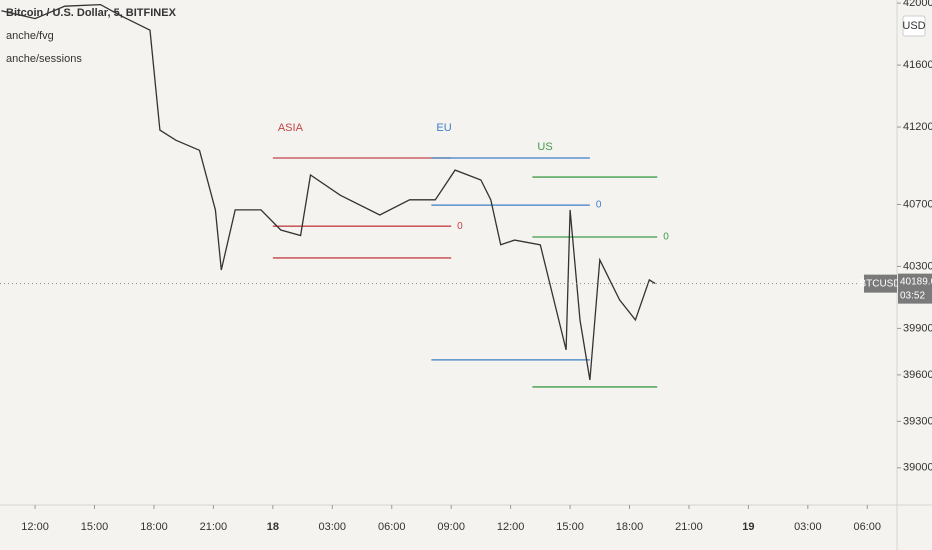 The image size is (932, 550). I want to click on countdown-label: 03:52, so click(912, 295).